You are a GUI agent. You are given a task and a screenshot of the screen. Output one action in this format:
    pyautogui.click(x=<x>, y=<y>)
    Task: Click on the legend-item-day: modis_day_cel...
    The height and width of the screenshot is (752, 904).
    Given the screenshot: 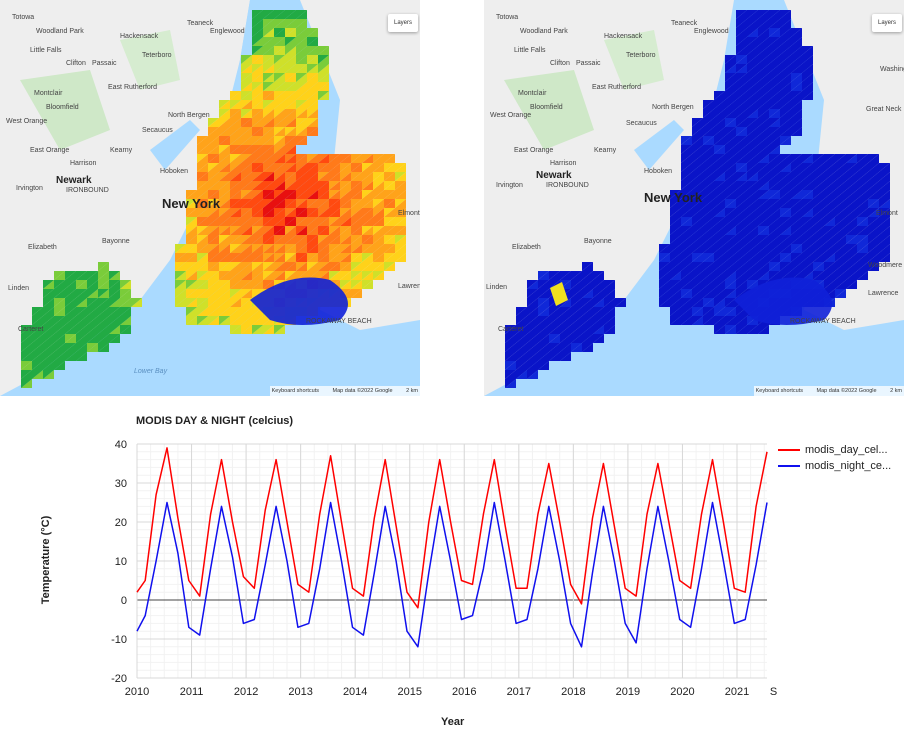 What is the action you would take?
    pyautogui.click(x=833, y=450)
    